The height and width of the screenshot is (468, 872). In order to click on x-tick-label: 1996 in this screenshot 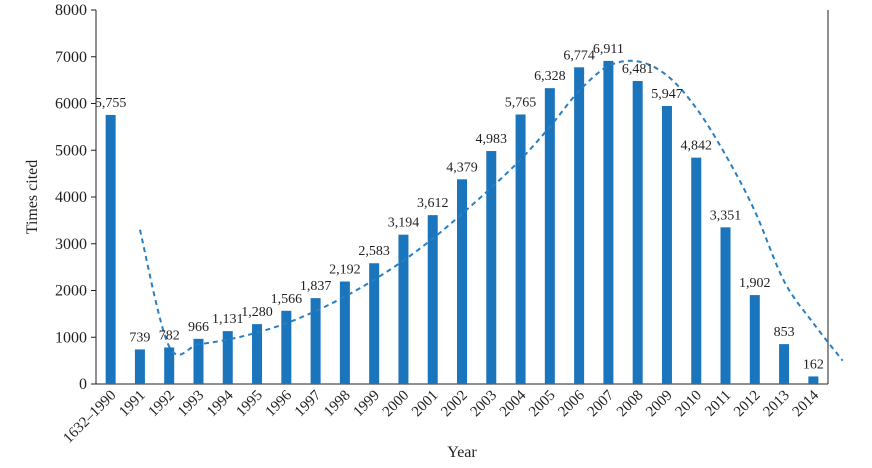, I will do `click(279, 403)`.